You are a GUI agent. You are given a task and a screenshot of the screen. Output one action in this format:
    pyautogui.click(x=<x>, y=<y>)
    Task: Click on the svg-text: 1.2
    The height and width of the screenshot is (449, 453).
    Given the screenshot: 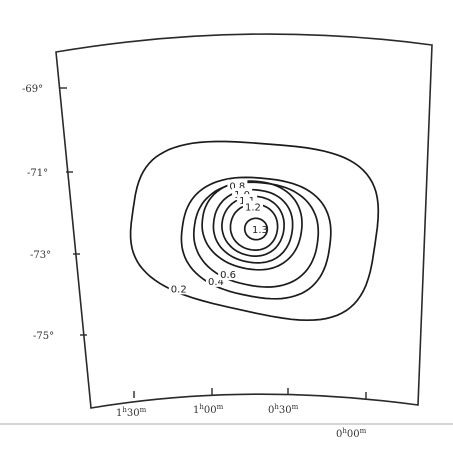 What is the action you would take?
    pyautogui.click(x=253, y=208)
    